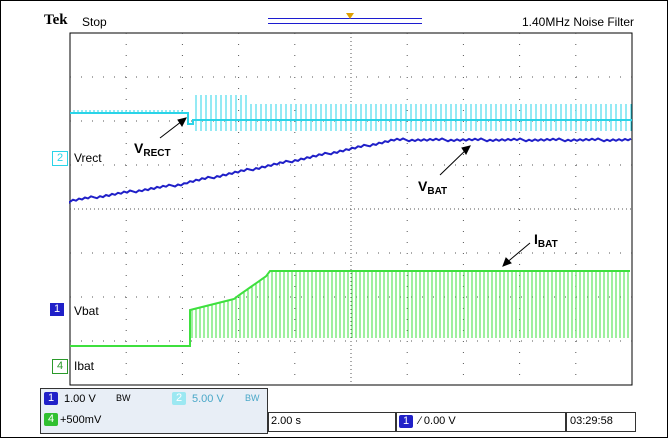 The width and height of the screenshot is (668, 438). I want to click on scope-header: Tek Stop 1.40MHz Noise Filter, so click(340, 21).